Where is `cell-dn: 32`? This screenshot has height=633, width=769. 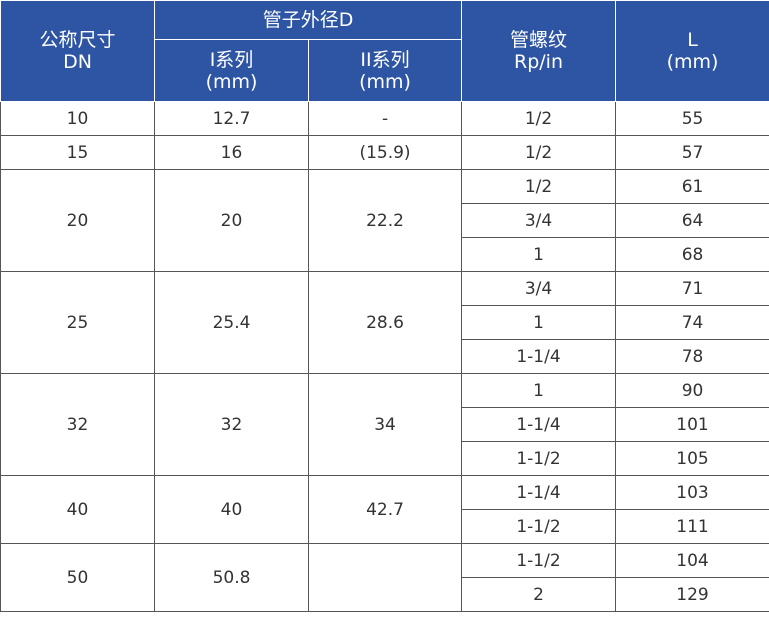 cell-dn: 32 is located at coordinates (77, 424).